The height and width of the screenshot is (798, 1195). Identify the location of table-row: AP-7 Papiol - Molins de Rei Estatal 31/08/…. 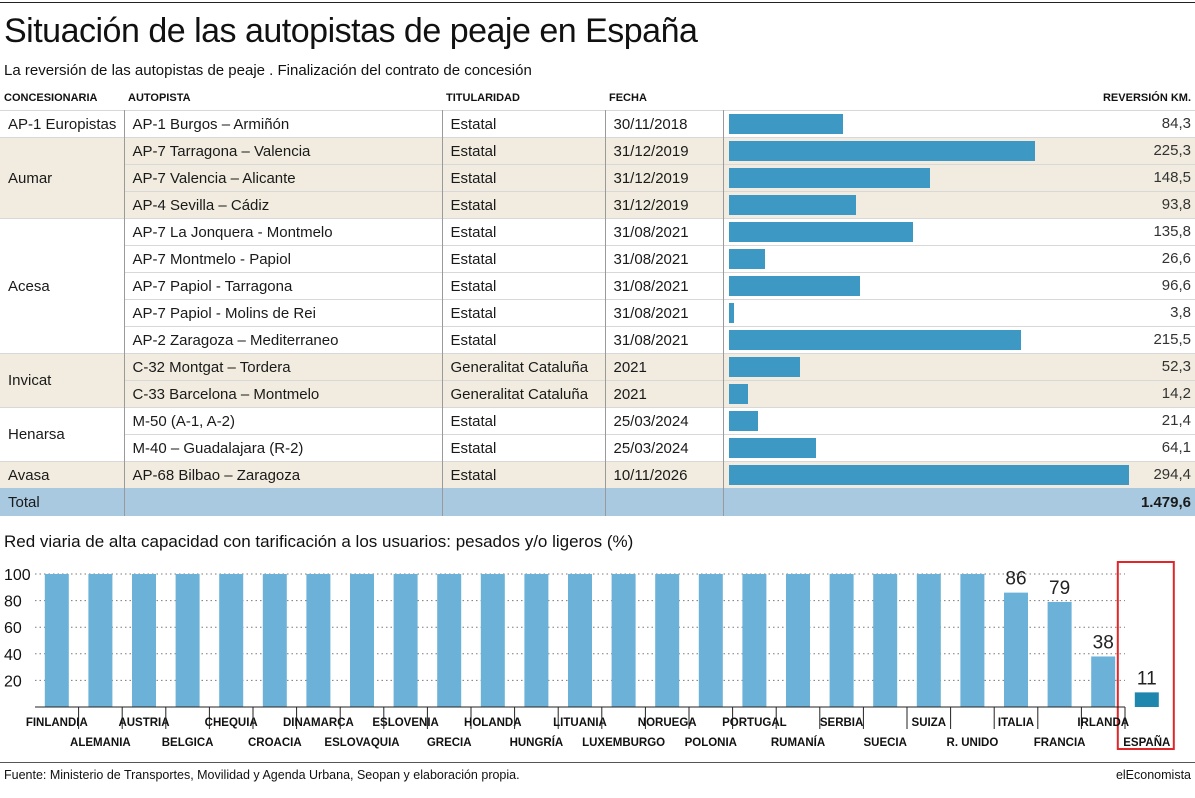
(597, 313).